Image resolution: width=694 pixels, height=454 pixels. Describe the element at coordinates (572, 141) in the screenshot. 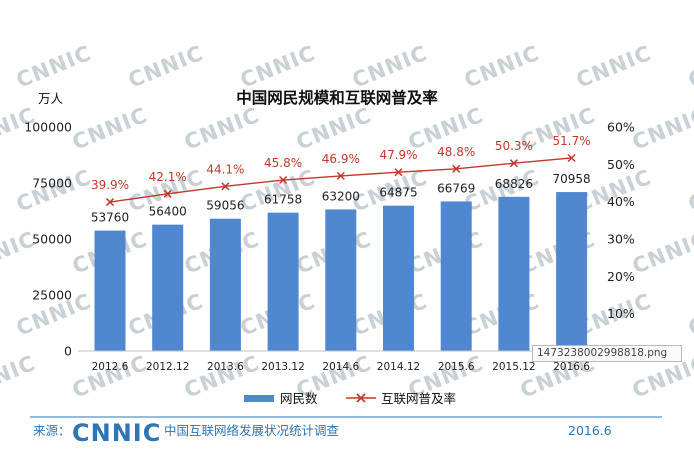

I see `line-value-label: 51.7%` at that location.